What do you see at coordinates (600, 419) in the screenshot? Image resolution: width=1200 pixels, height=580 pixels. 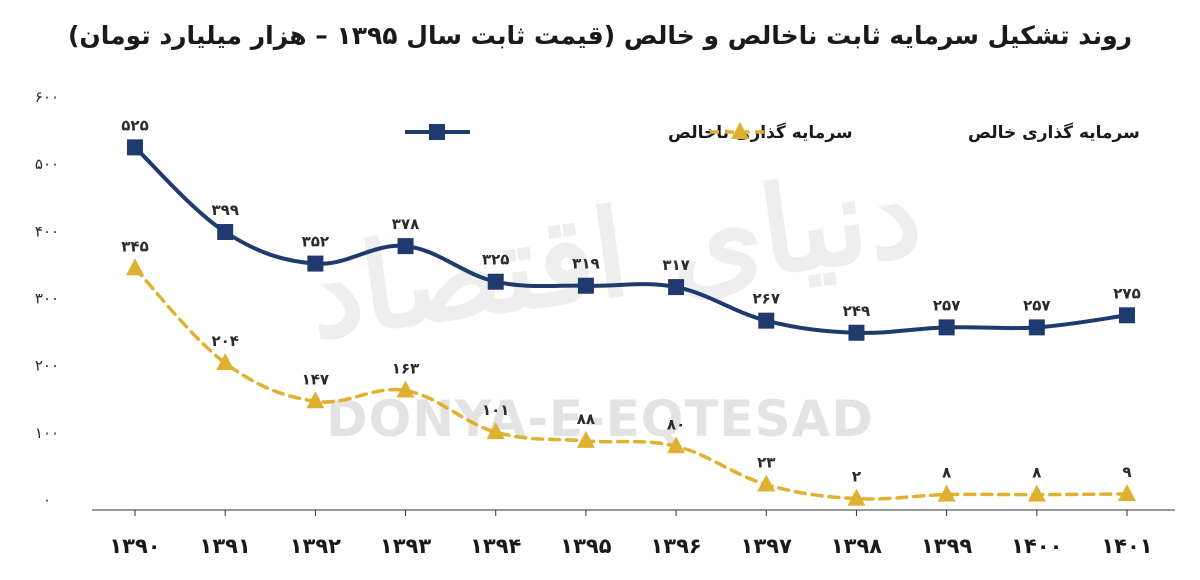 I see `watermark-latin: DONYA-E-EQTESAD` at bounding box center [600, 419].